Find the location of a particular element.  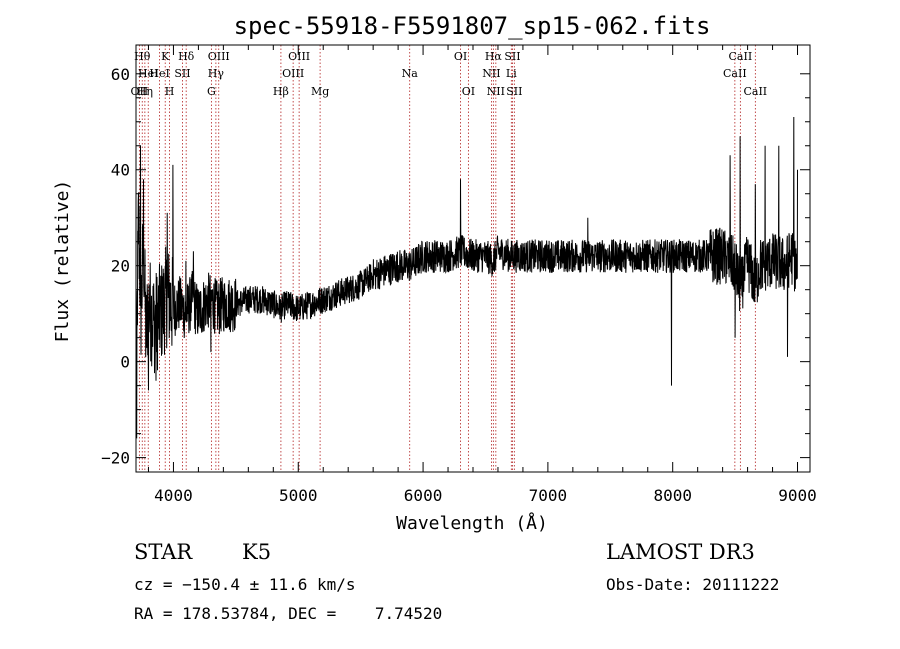

x-tick-label: 6000 is located at coordinates (423, 495).